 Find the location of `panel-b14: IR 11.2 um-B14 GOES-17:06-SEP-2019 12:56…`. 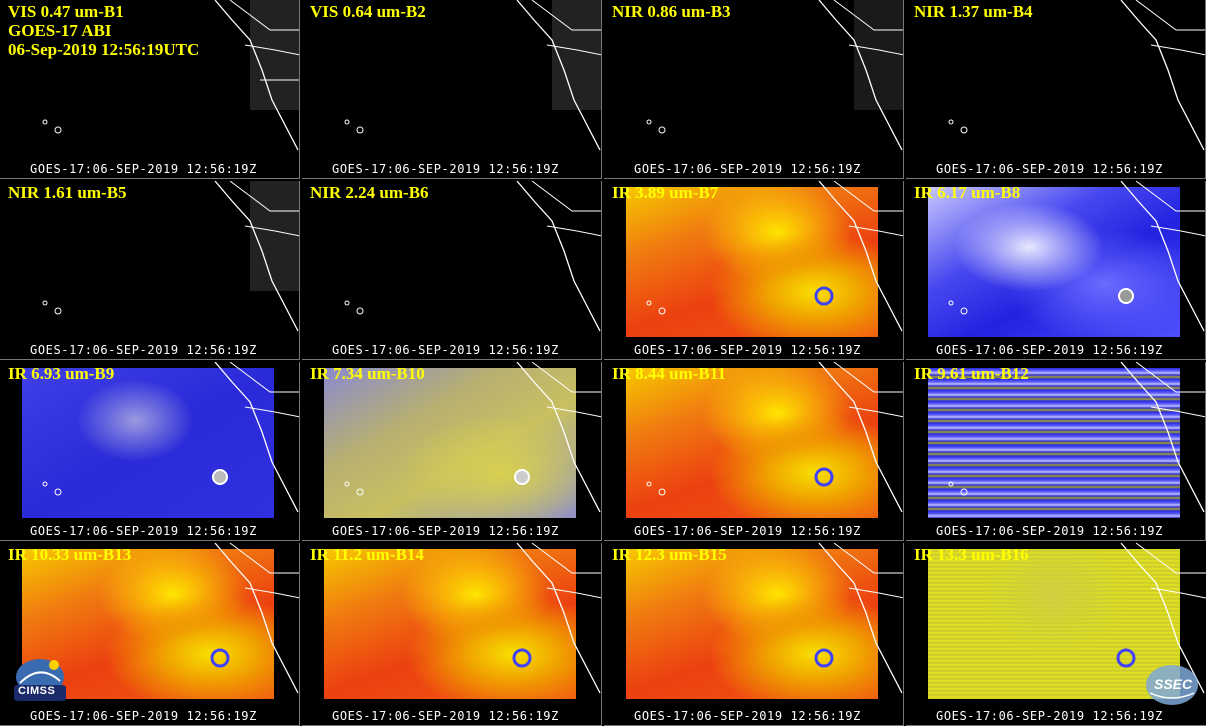

panel-b14: IR 11.2 um-B14 GOES-17:06-SEP-2019 12:56… is located at coordinates (452, 634).